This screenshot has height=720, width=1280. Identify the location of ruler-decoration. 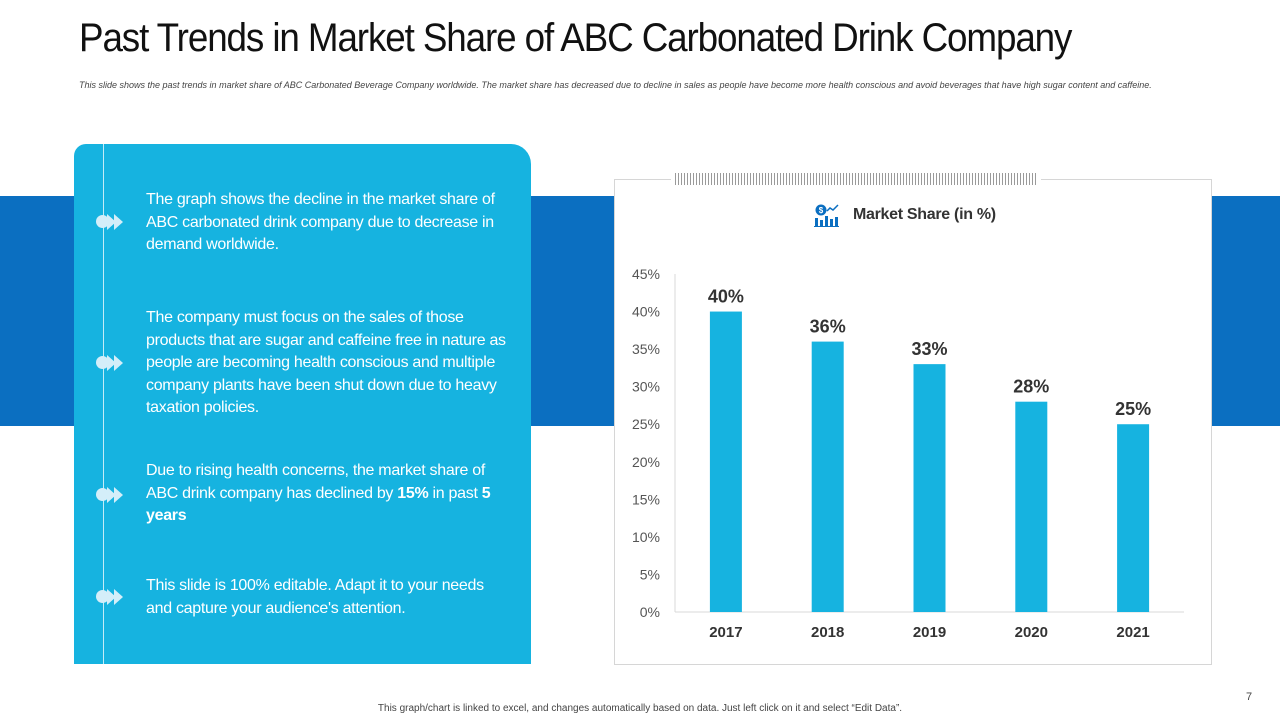
(856, 180).